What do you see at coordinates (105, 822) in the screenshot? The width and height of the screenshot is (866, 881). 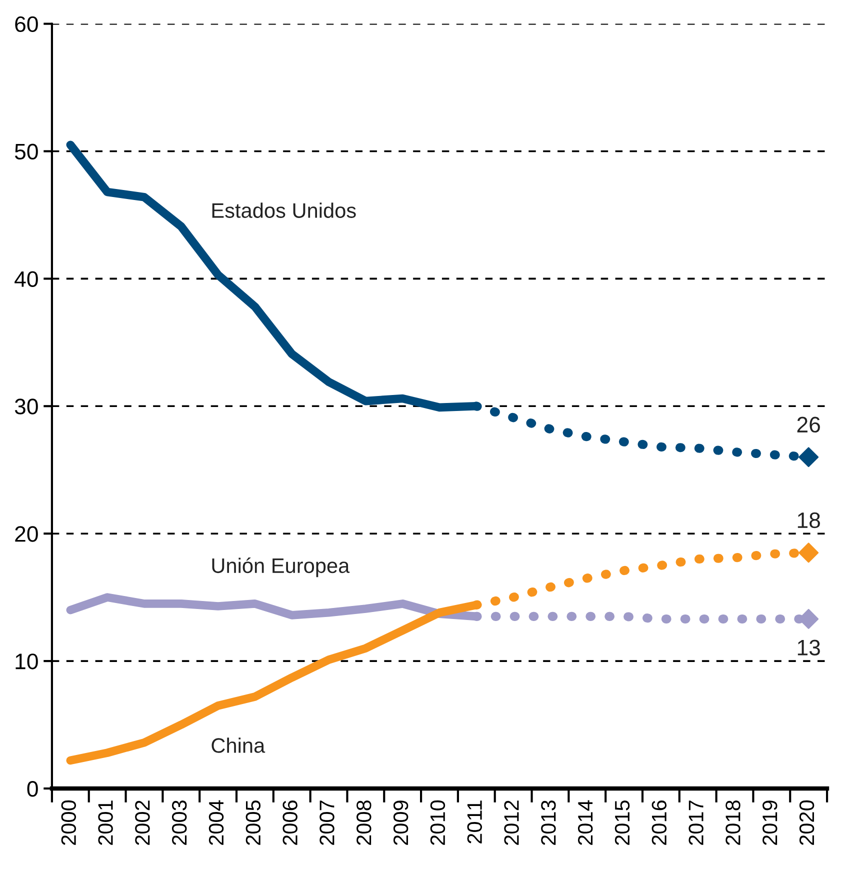 I see `x-tick-label: 2001` at bounding box center [105, 822].